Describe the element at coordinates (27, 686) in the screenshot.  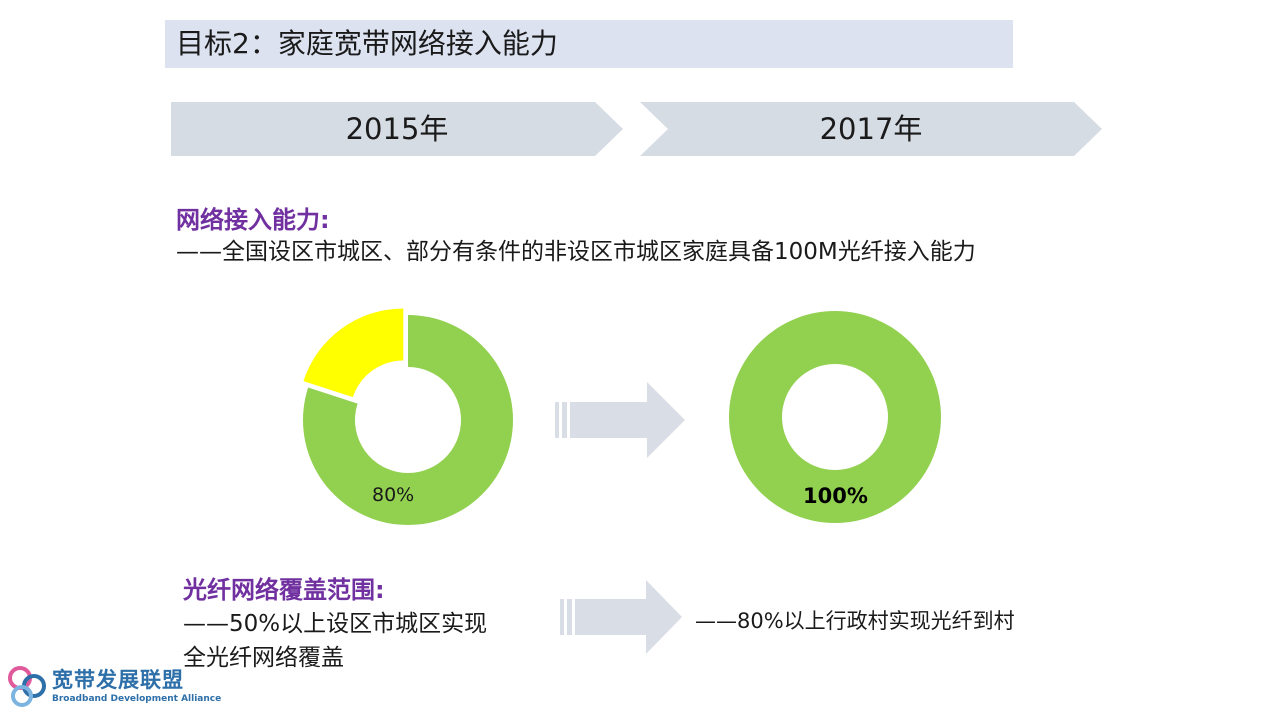
I see `logo-mark-icon` at that location.